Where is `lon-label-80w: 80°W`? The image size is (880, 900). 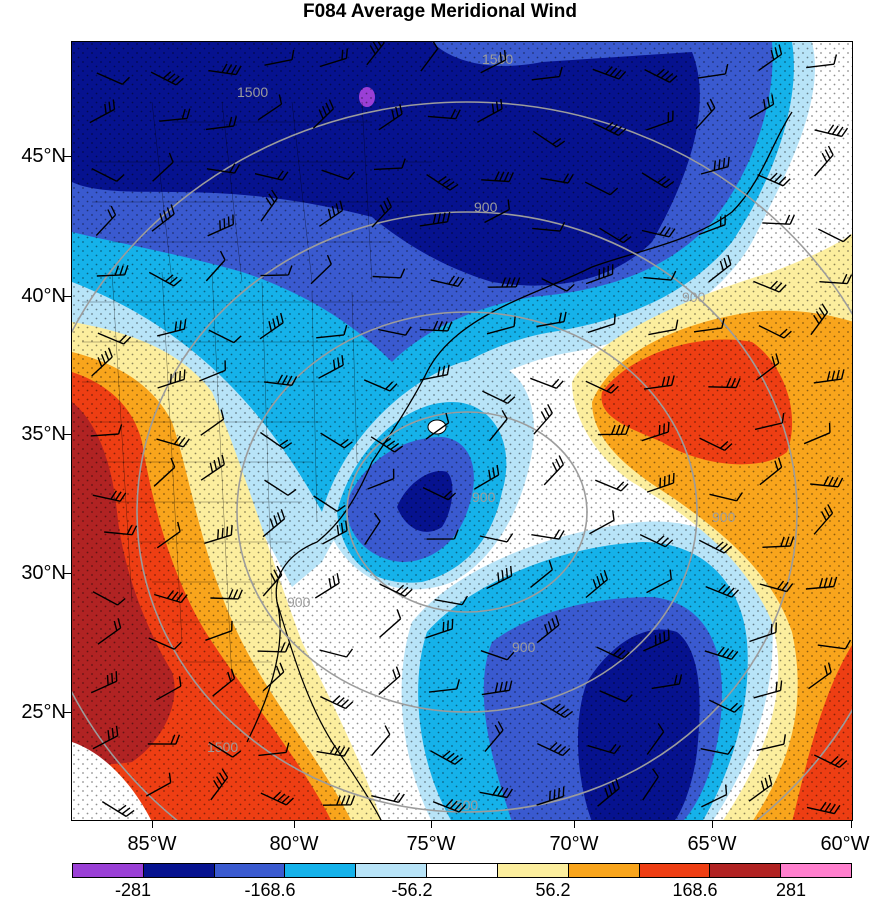
lon-label-80w: 80°W is located at coordinates (294, 844).